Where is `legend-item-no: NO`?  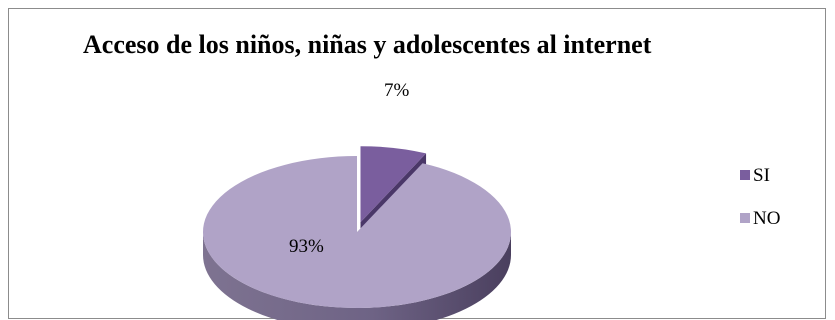
legend-item-no: NO is located at coordinates (760, 218).